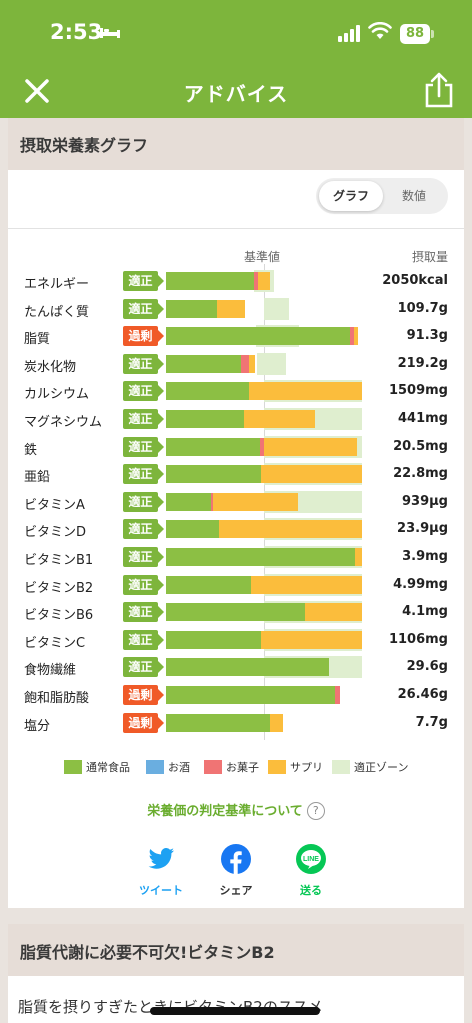 This screenshot has height=1023, width=472. I want to click on intake-value: 26.46g, so click(422, 694).